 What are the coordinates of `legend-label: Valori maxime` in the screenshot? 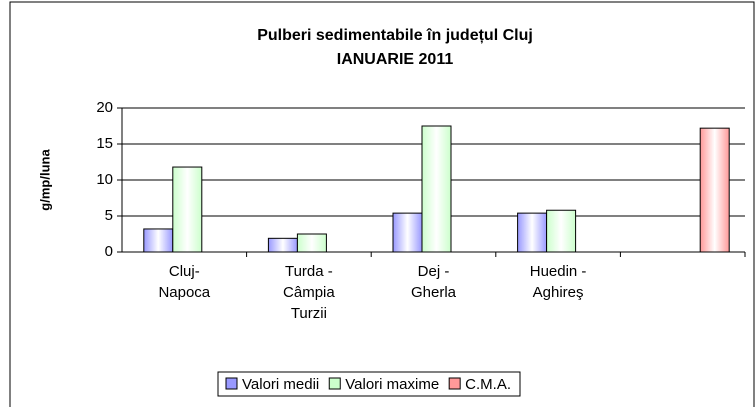 It's located at (392, 384).